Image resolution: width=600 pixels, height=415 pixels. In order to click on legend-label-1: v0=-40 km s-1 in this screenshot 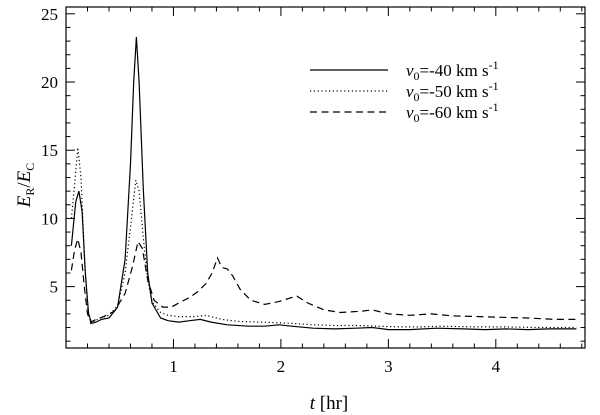, I will do `click(452, 70)`.